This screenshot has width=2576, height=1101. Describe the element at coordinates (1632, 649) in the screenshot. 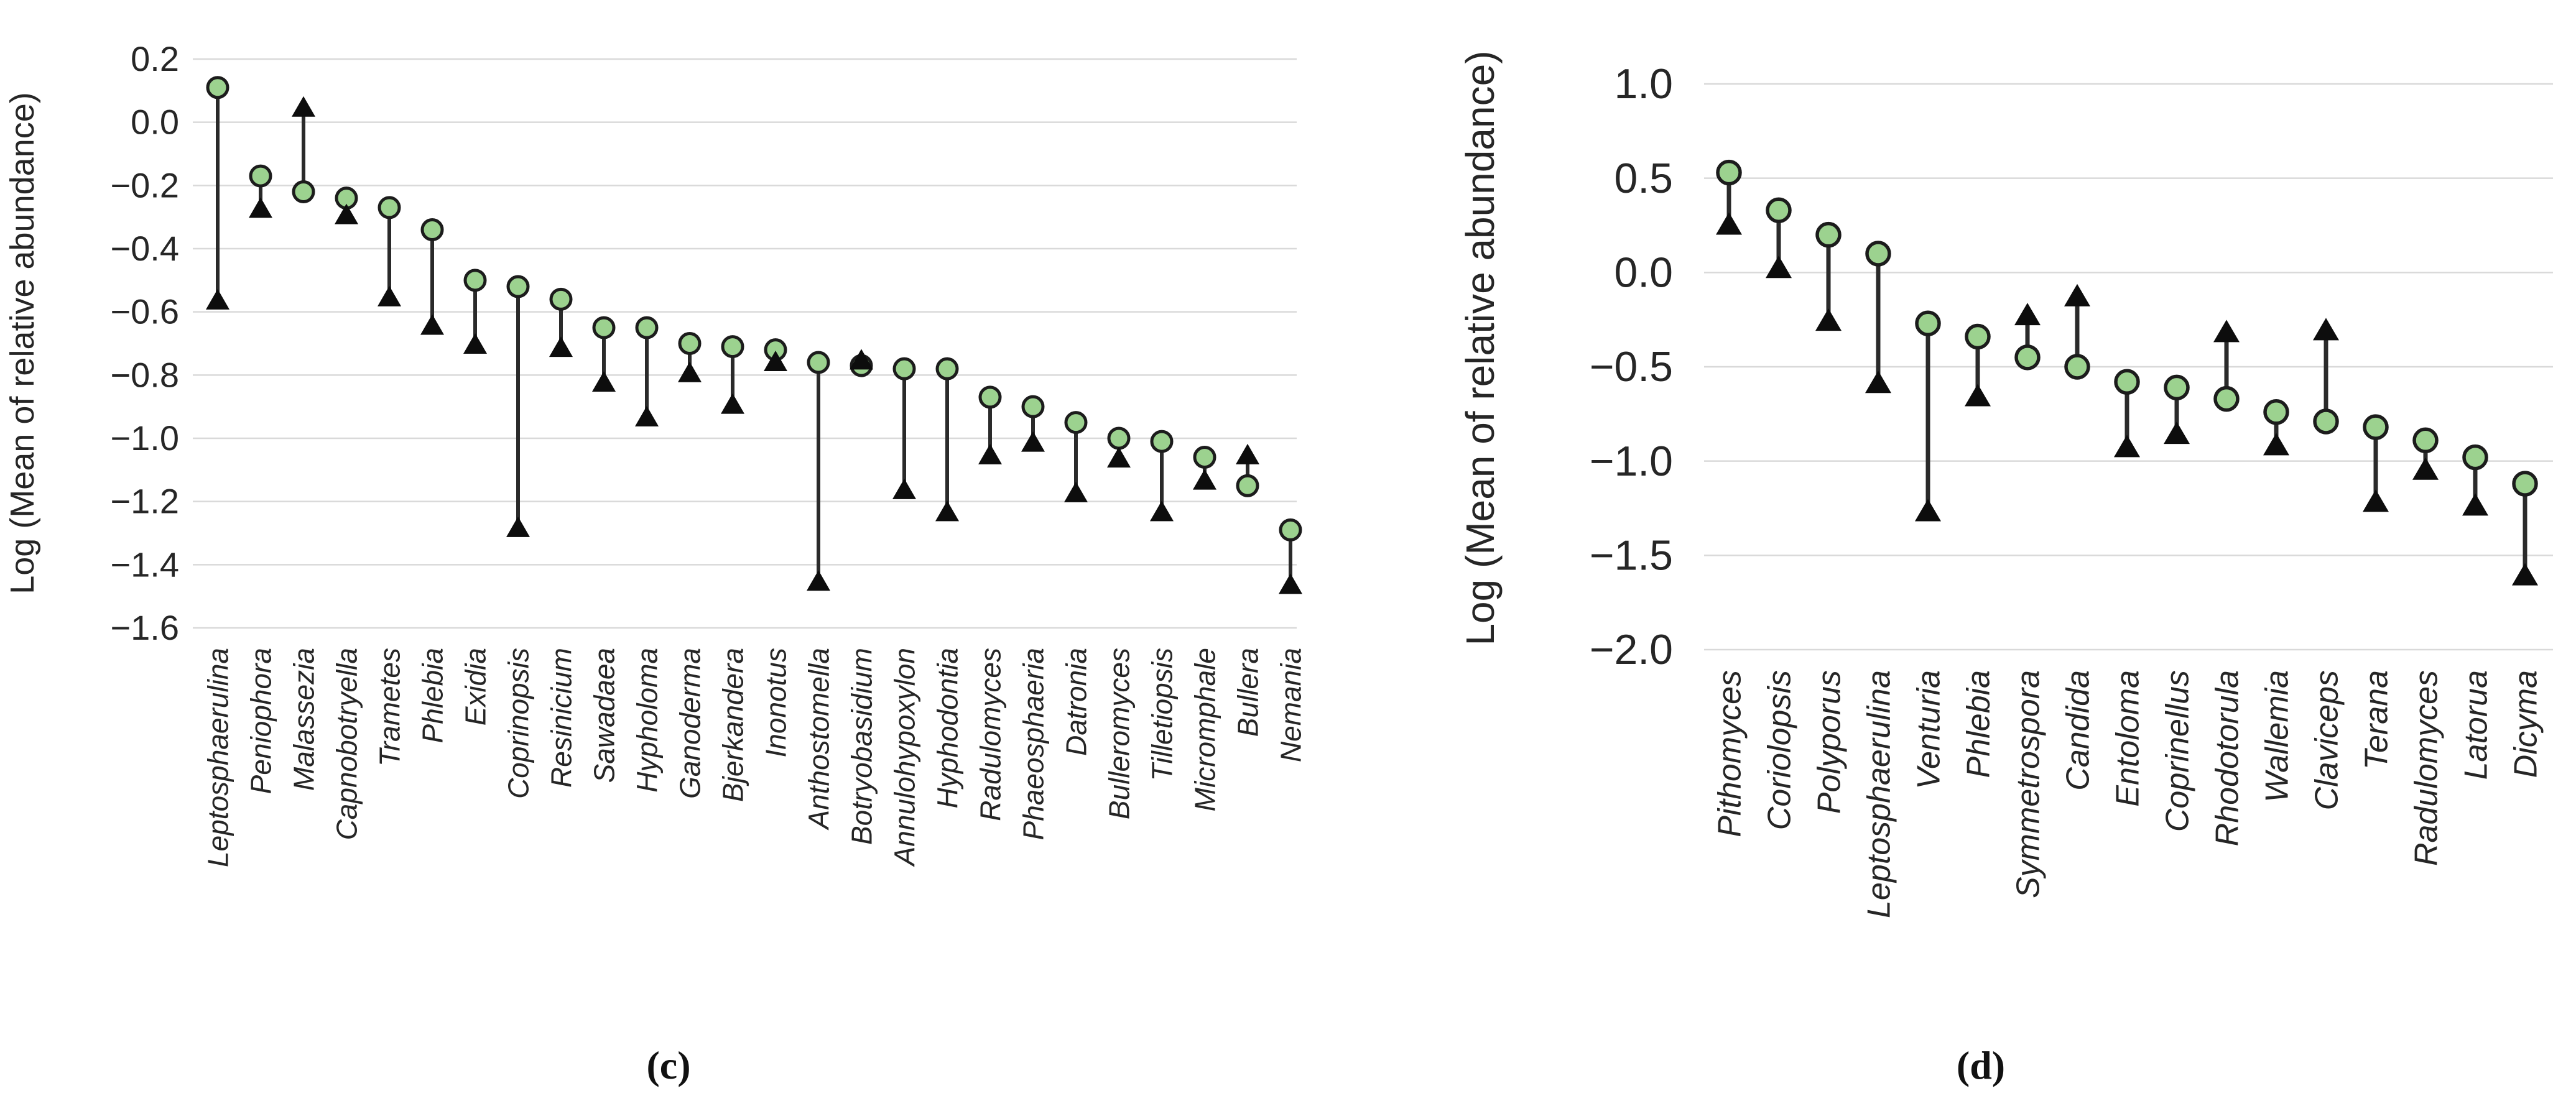

I see `y-tick-label: −2.0` at that location.